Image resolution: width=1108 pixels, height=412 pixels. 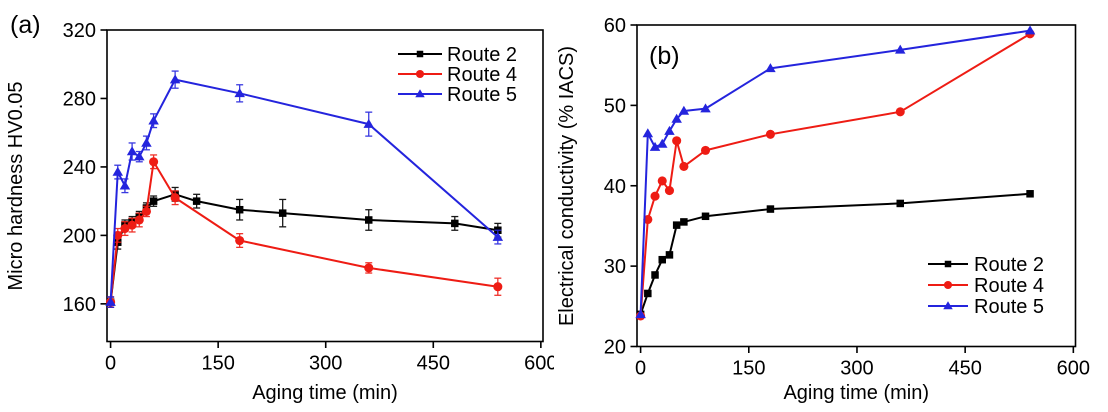 I want to click on y-tick-label: 60, so click(x=615, y=26).